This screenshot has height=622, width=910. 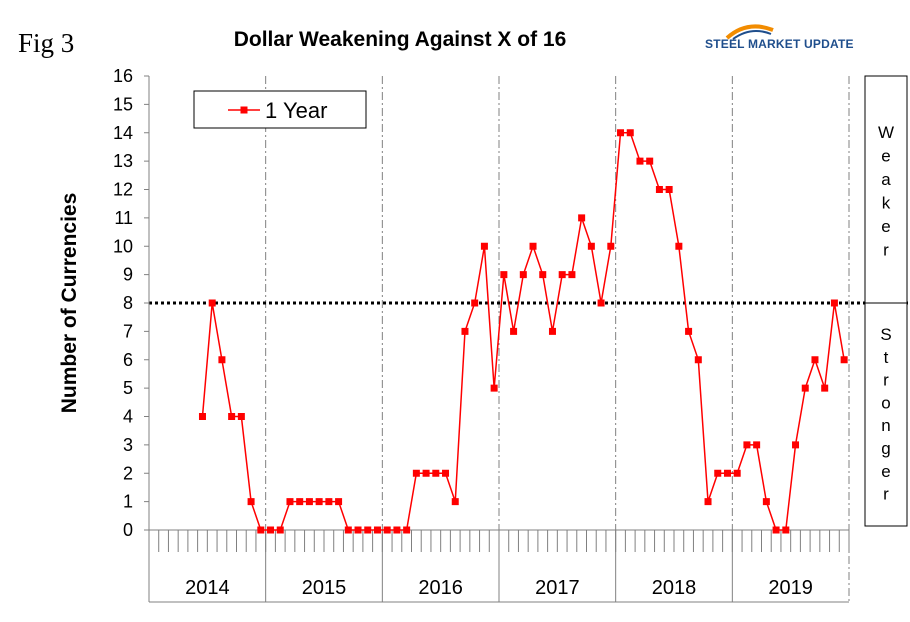 I want to click on x-tick-label-2016: 2016, so click(x=440, y=588).